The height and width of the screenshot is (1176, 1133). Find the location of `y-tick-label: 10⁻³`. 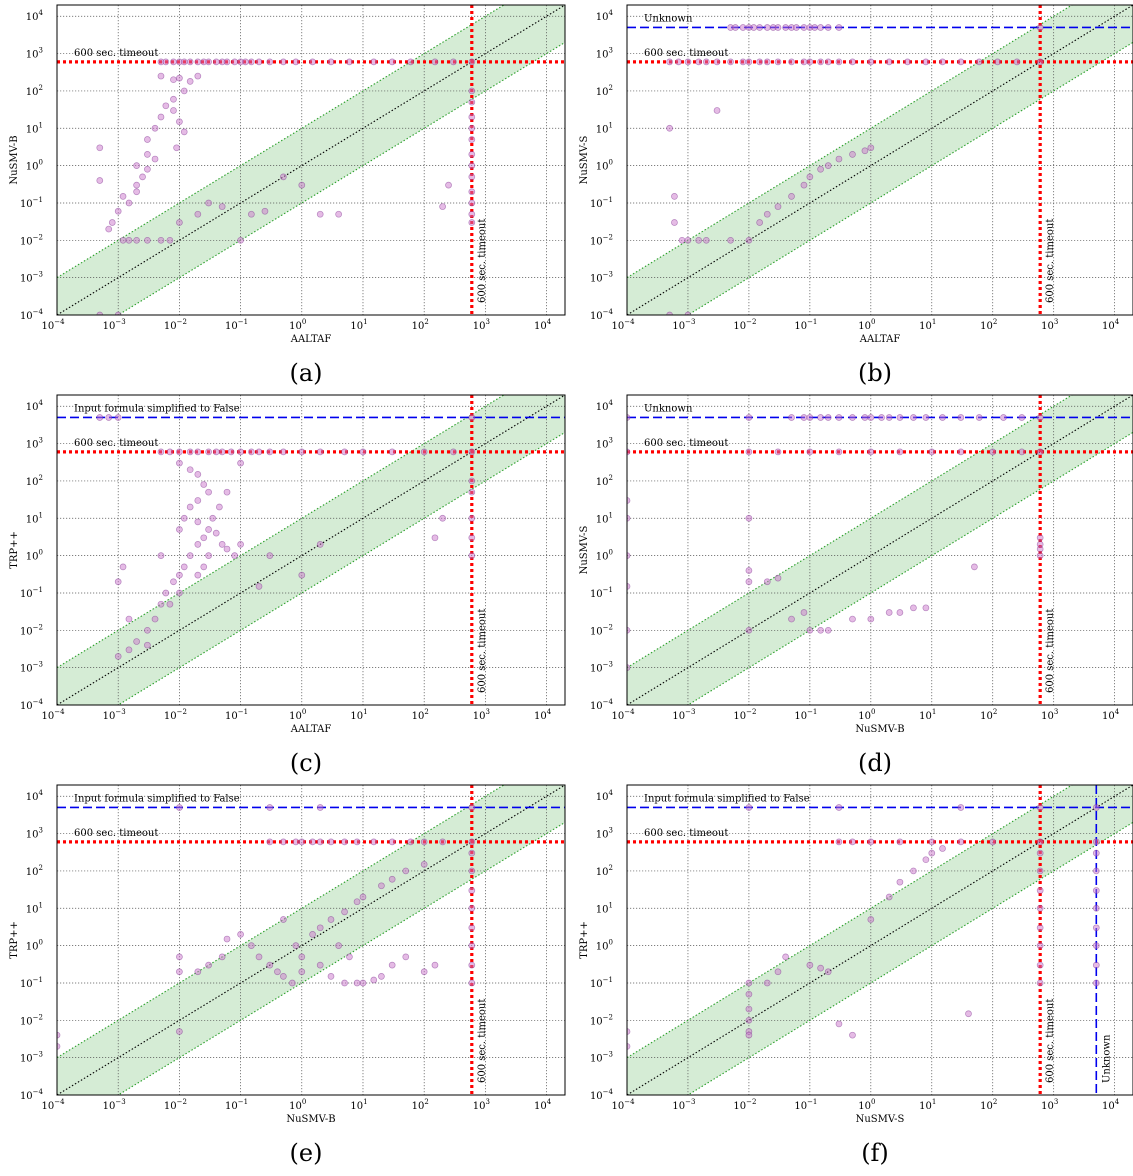

y-tick-label: 10⁻³ is located at coordinates (31, 1058).